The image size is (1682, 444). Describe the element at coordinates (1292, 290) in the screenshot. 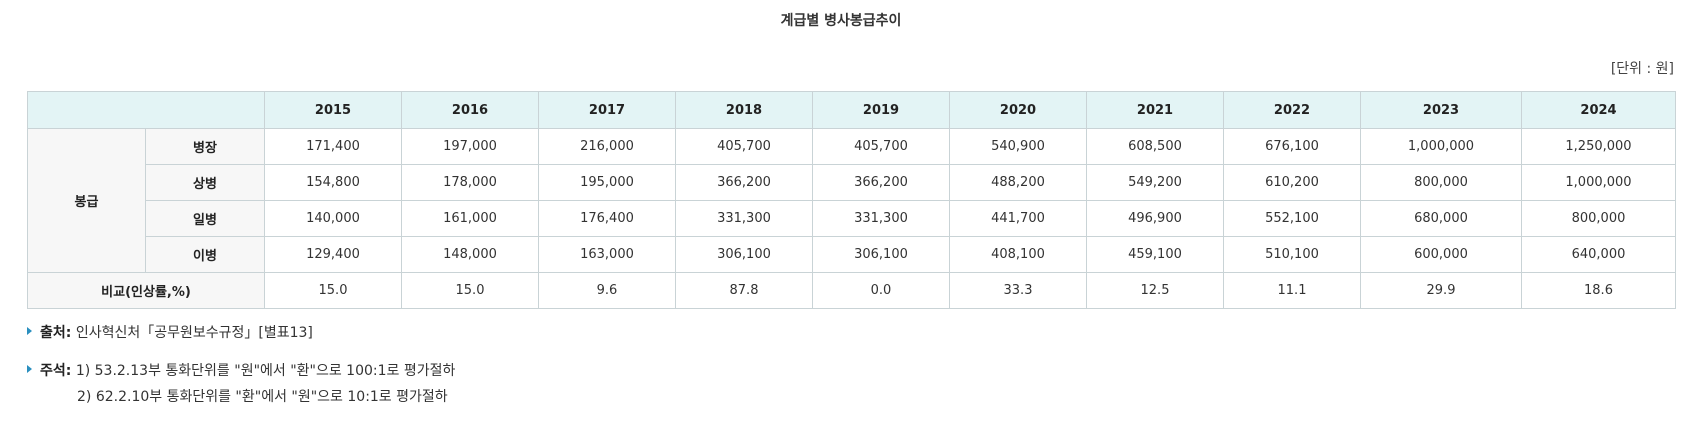

I see `compare-cell: 11.1` at that location.